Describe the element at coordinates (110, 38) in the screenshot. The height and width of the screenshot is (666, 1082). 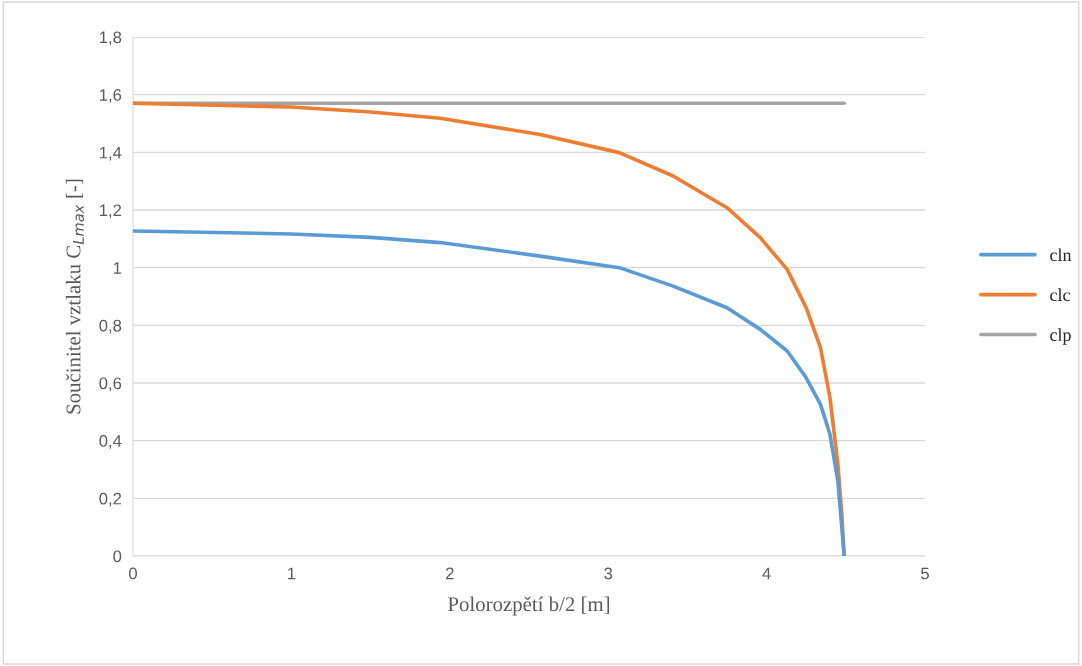
I see `y-tick-label: 1,8` at that location.